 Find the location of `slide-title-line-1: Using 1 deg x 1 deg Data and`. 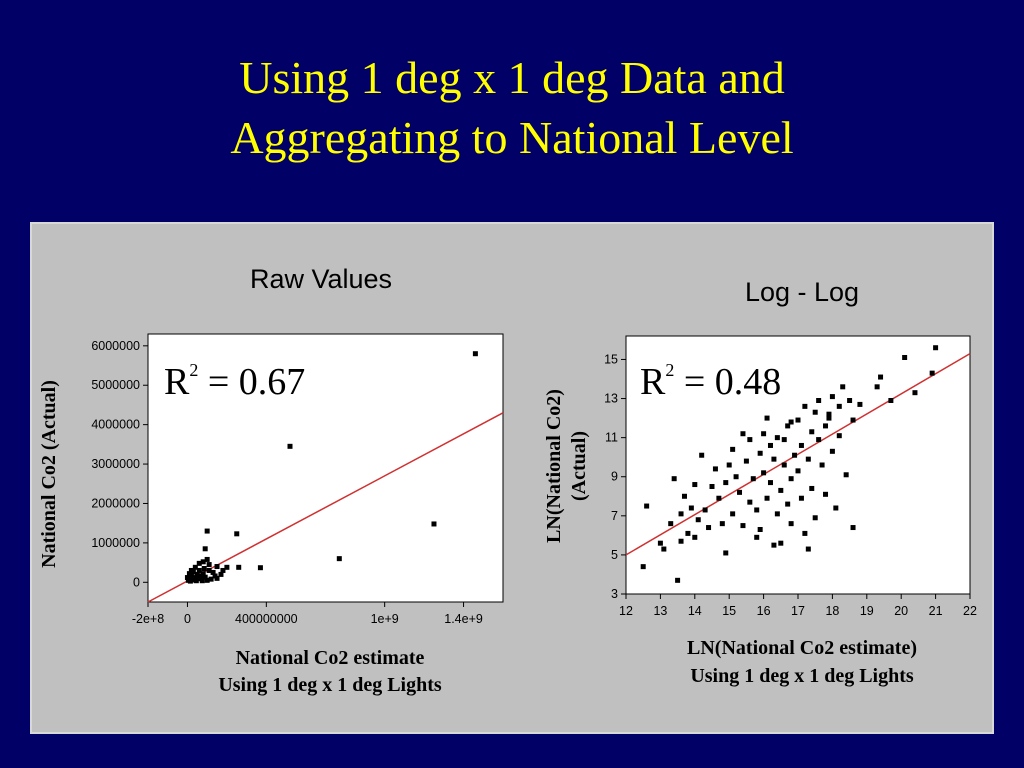

slide-title-line-1: Using 1 deg x 1 deg Data and is located at coordinates (512, 77).